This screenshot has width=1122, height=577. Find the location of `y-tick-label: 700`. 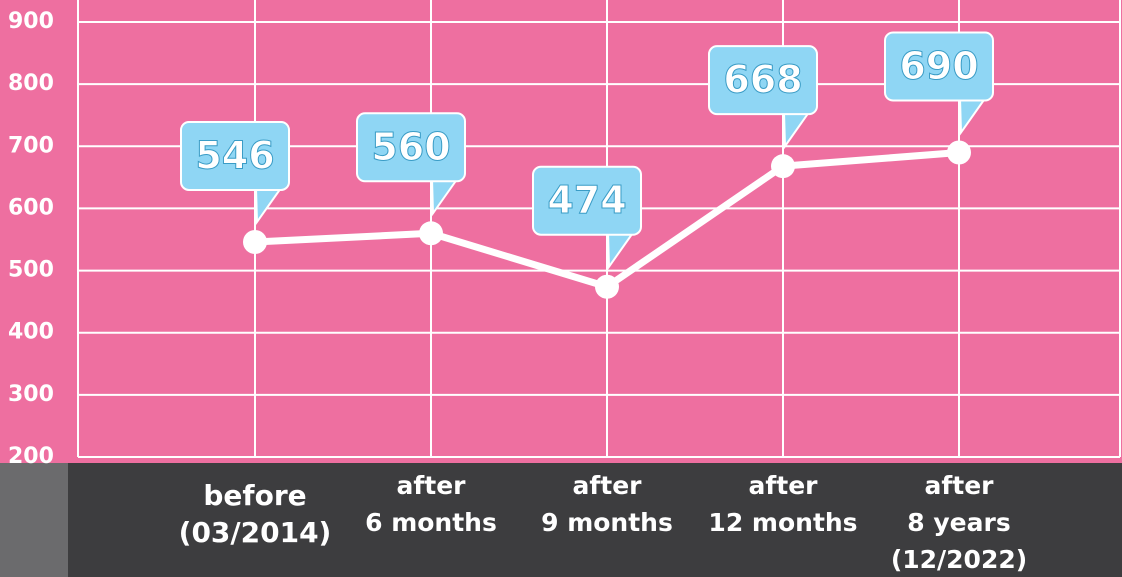

y-tick-label: 700 is located at coordinates (31, 145).